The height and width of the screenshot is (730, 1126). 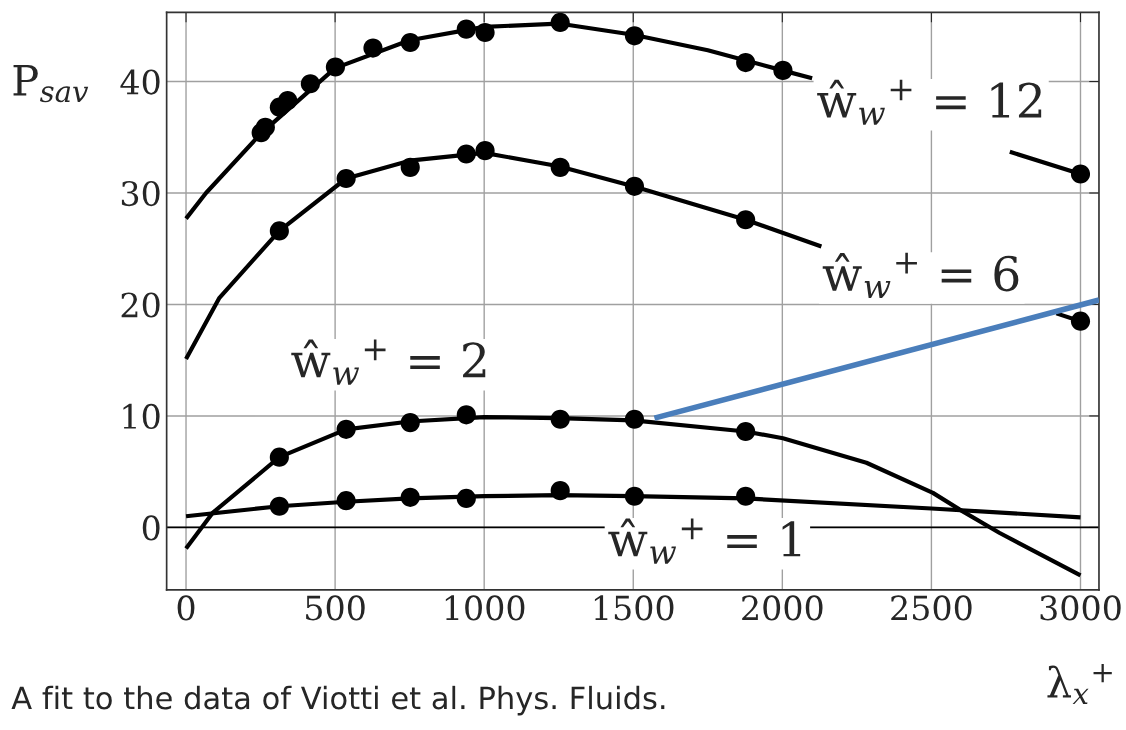 I want to click on x-tick-label: 500, so click(x=335, y=608).